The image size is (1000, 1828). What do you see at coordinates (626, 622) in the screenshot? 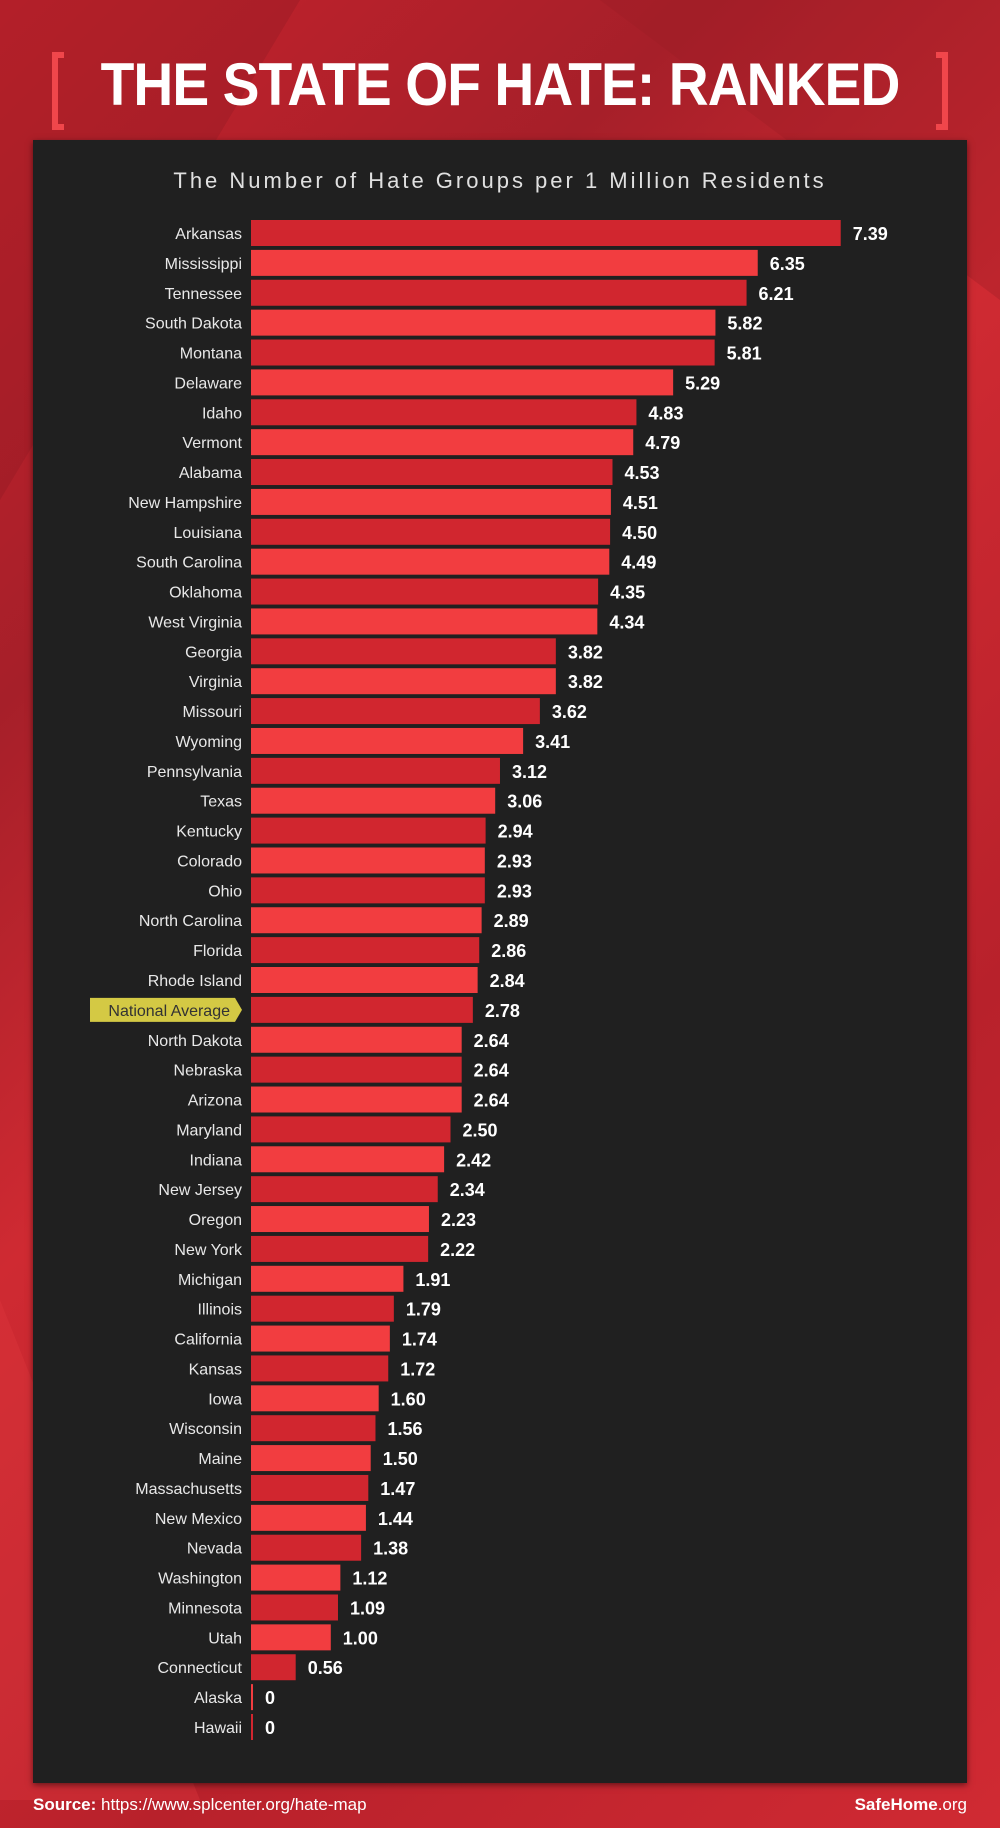
I see `value-label: 4.34` at bounding box center [626, 622].